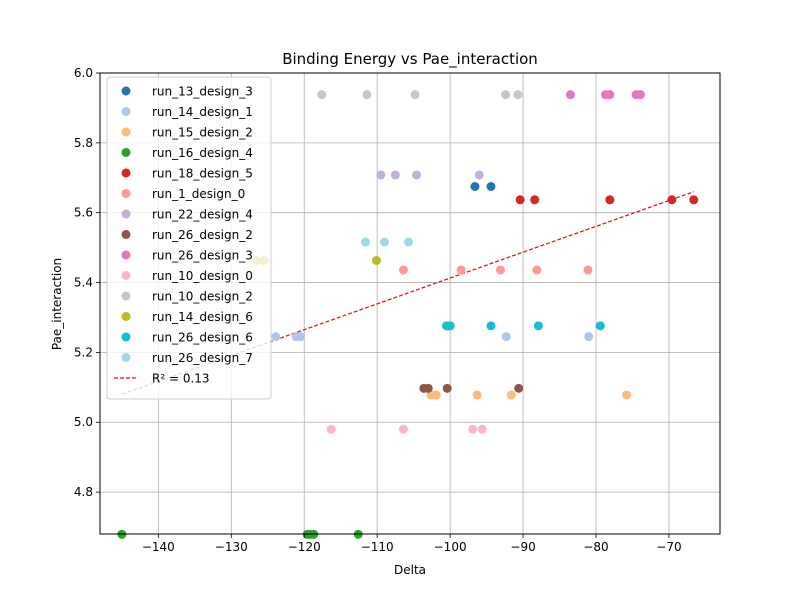 The height and width of the screenshot is (600, 800). What do you see at coordinates (202, 174) in the screenshot?
I see `legend-label: run_18_design_5` at bounding box center [202, 174].